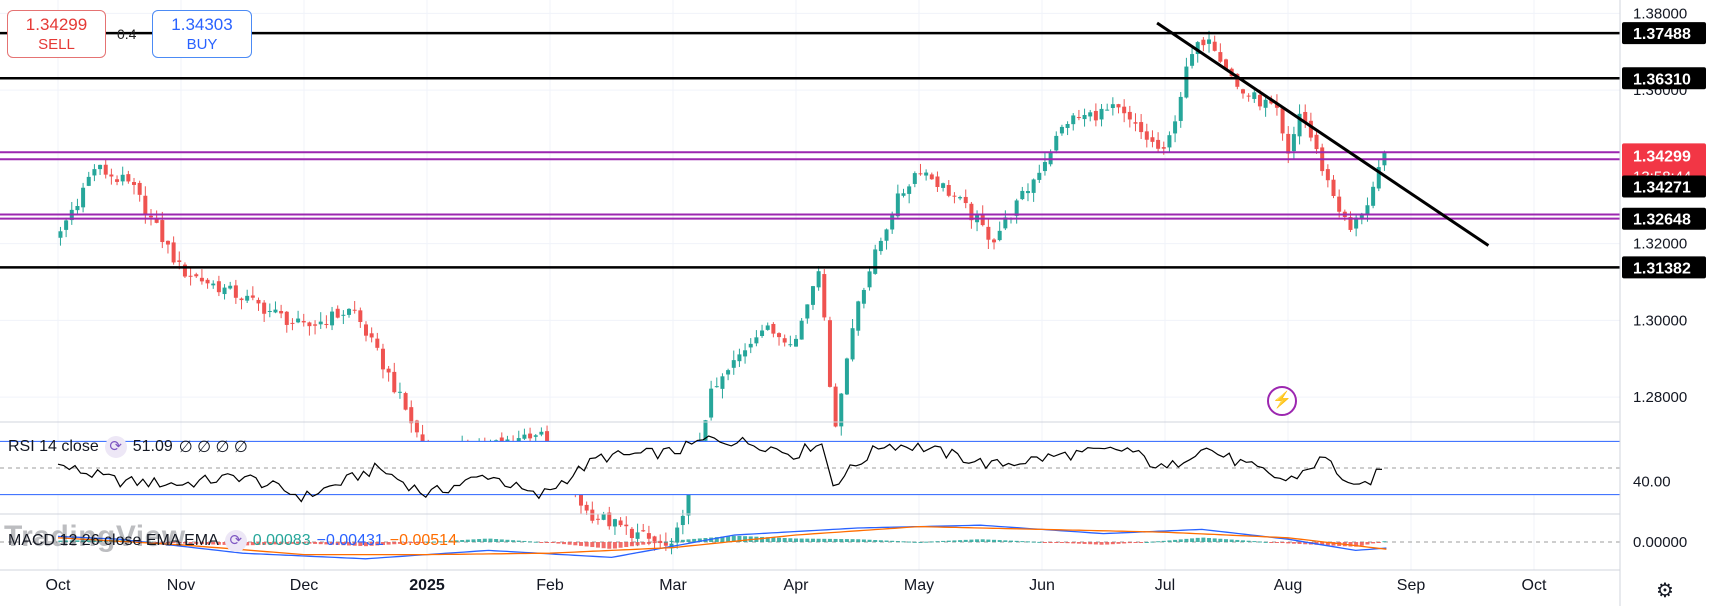 The width and height of the screenshot is (1718, 606). I want to click on gear-icon: ⚙, so click(1665, 591).